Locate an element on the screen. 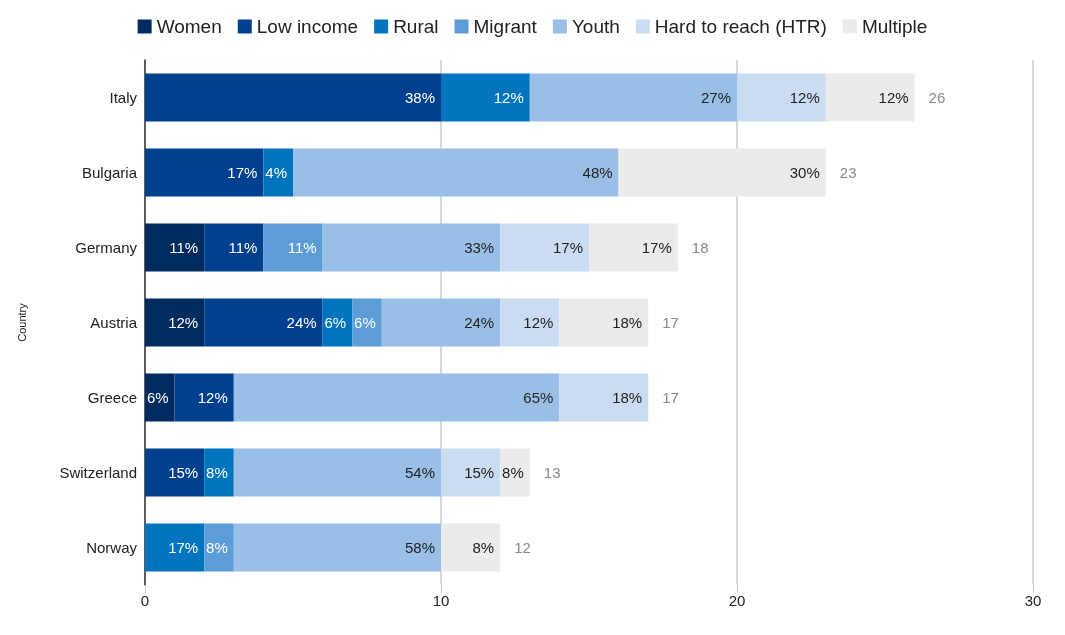 Image resolution: width=1065 pixels, height=635 pixels. y-tick-label: Bulgaria is located at coordinates (109, 172).